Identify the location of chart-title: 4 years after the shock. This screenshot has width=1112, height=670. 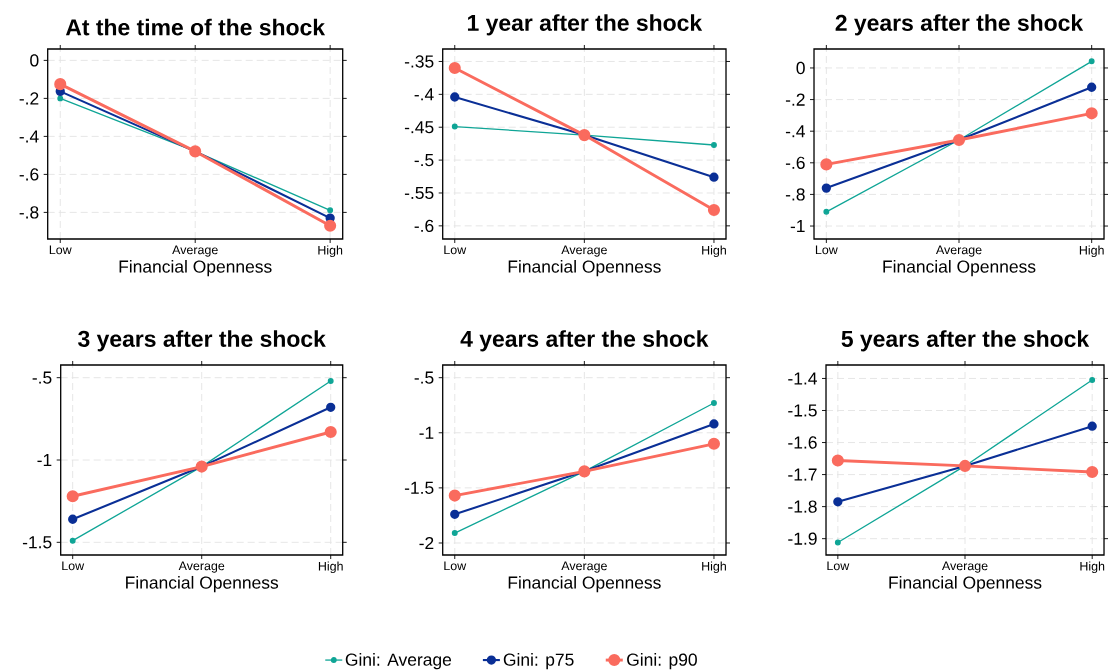
(584, 341).